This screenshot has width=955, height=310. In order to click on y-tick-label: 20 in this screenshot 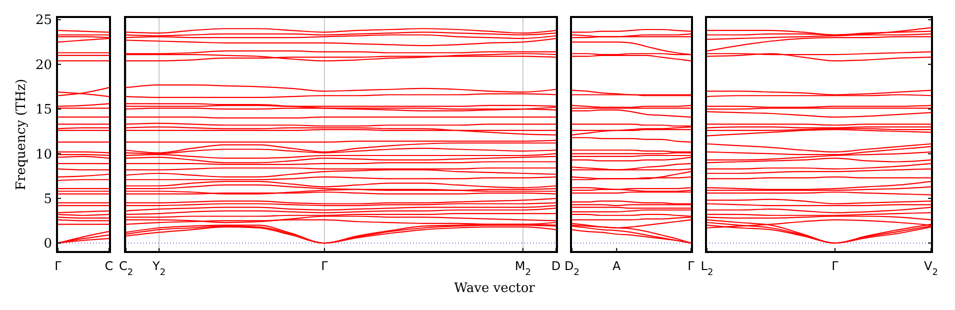, I will do `click(43, 65)`.